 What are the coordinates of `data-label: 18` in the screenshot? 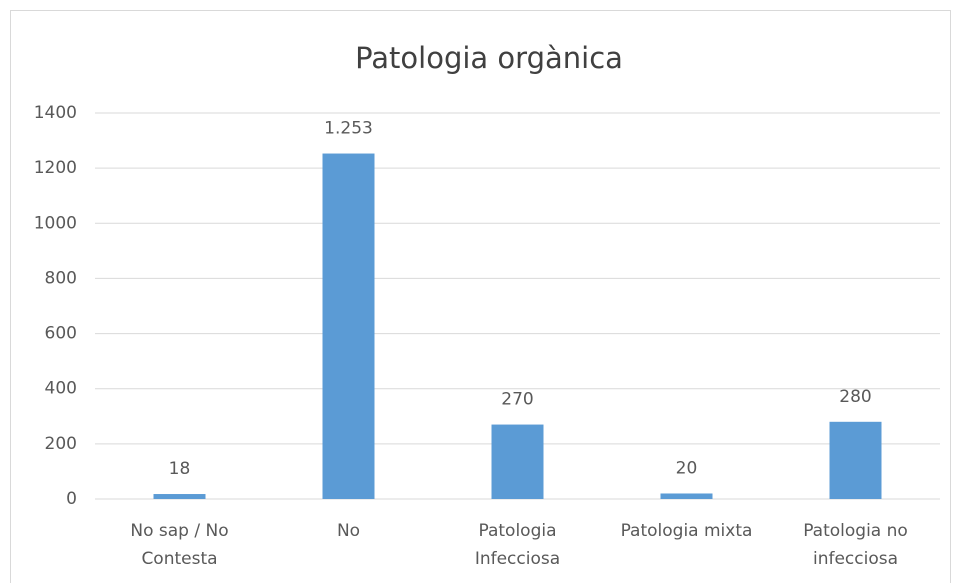 It's located at (180, 469).